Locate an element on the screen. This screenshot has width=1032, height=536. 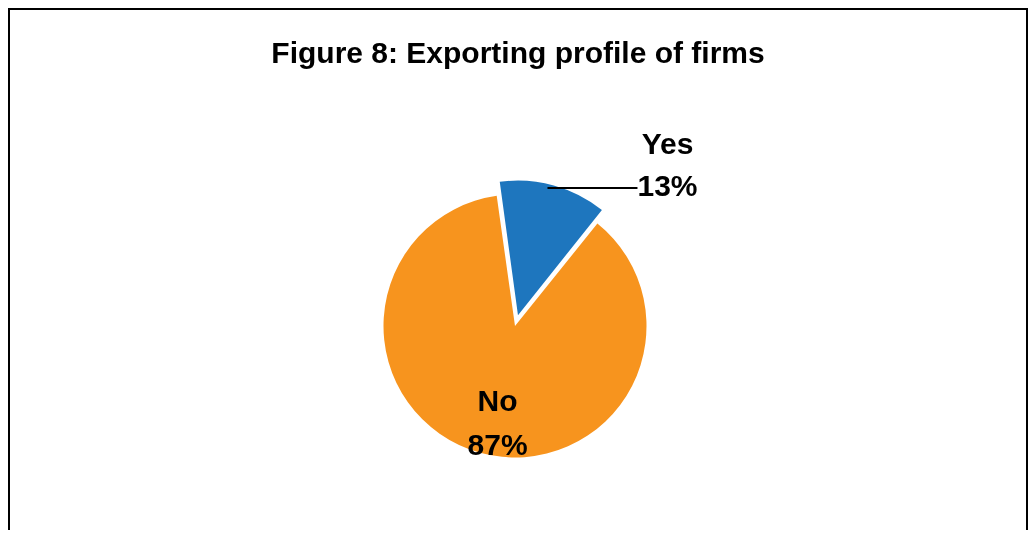
data-label: 87% is located at coordinates (497, 444).